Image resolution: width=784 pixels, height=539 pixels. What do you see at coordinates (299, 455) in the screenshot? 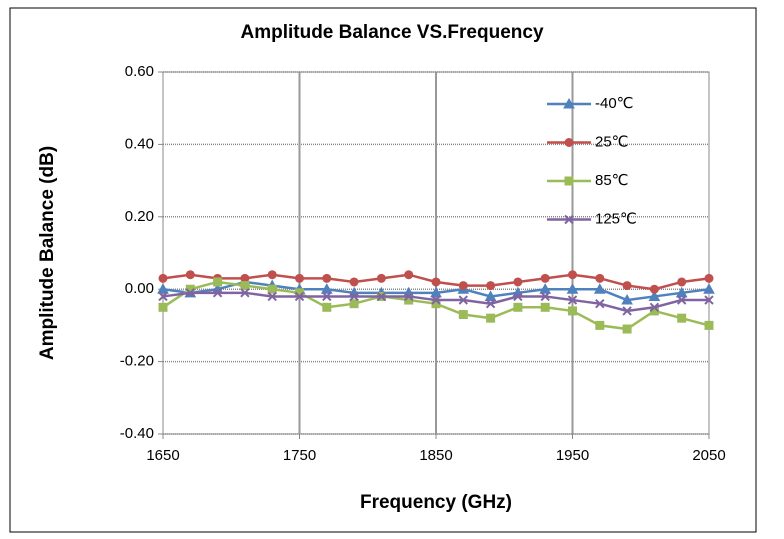
I see `x-tick-label: 1750` at bounding box center [299, 455].